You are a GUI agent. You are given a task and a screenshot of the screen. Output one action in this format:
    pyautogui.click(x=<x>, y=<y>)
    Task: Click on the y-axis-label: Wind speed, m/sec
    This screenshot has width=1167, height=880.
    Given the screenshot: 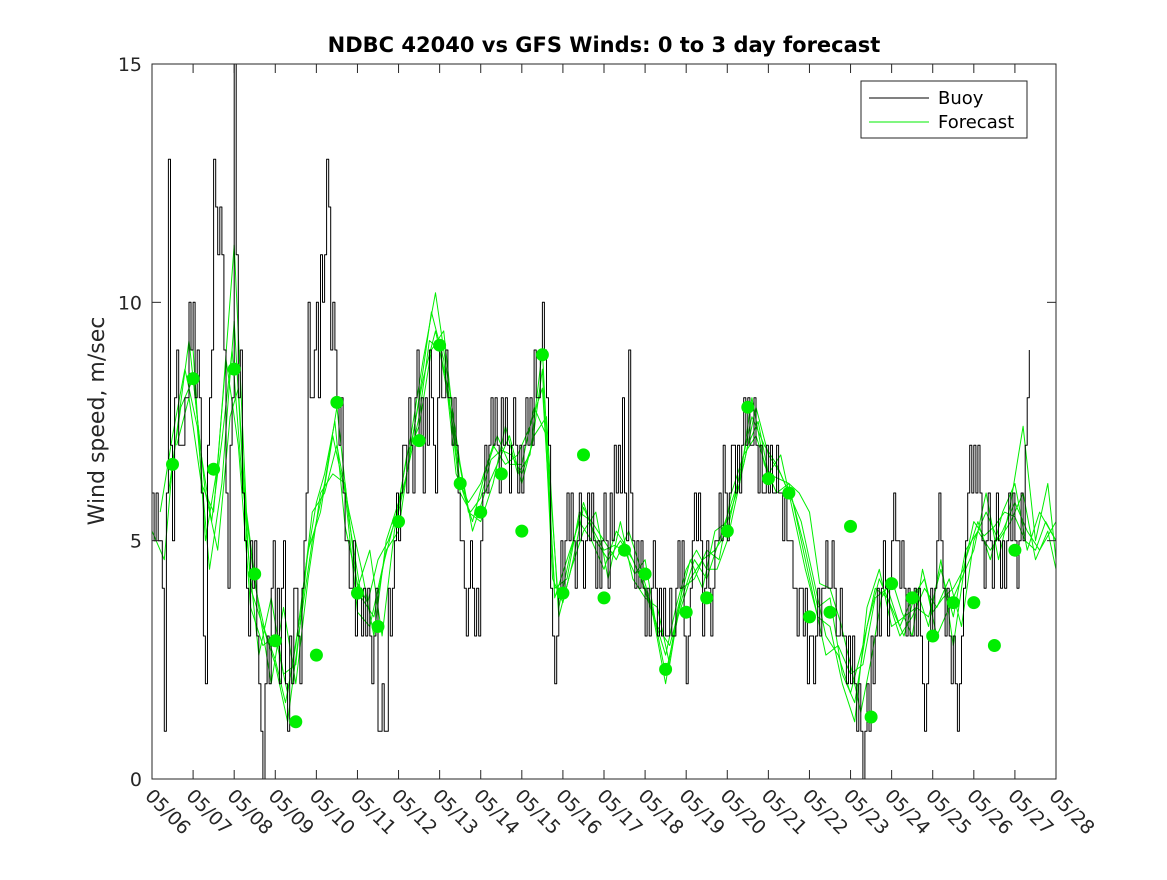 What is the action you would take?
    pyautogui.click(x=97, y=421)
    